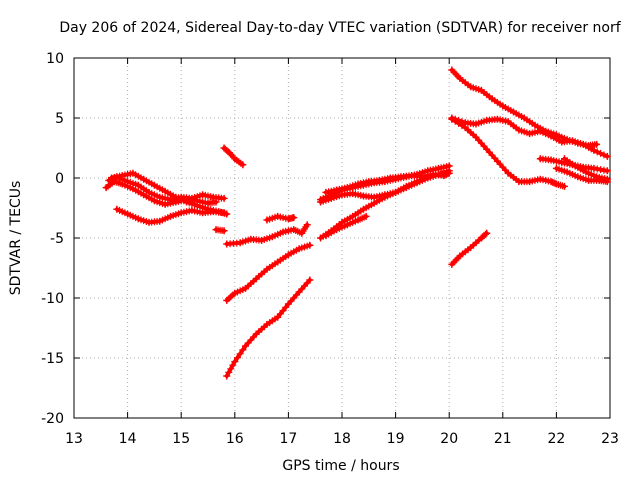  I want to click on x-tick-label: 18, so click(342, 439).